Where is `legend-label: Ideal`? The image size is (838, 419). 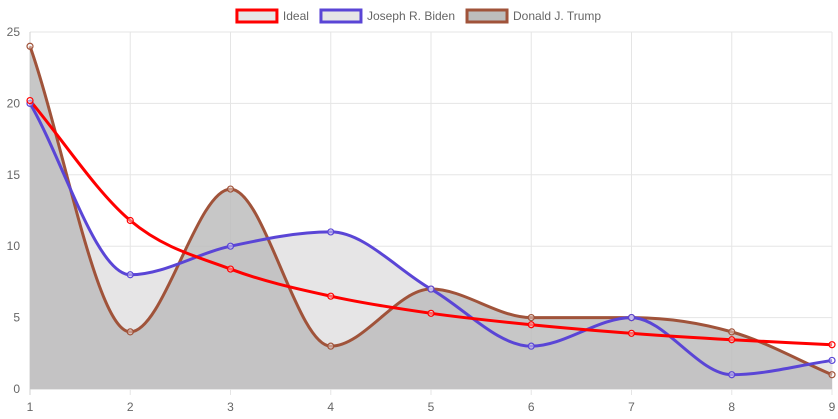
legend-label: Ideal is located at coordinates (296, 16).